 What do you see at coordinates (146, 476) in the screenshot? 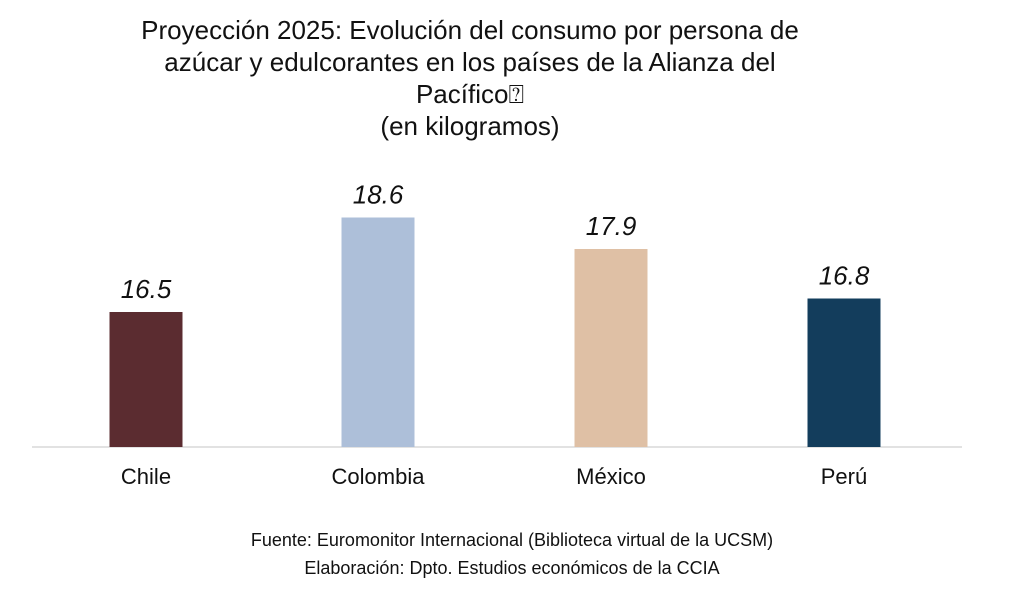
I see `category-label-chile: Chile` at bounding box center [146, 476].